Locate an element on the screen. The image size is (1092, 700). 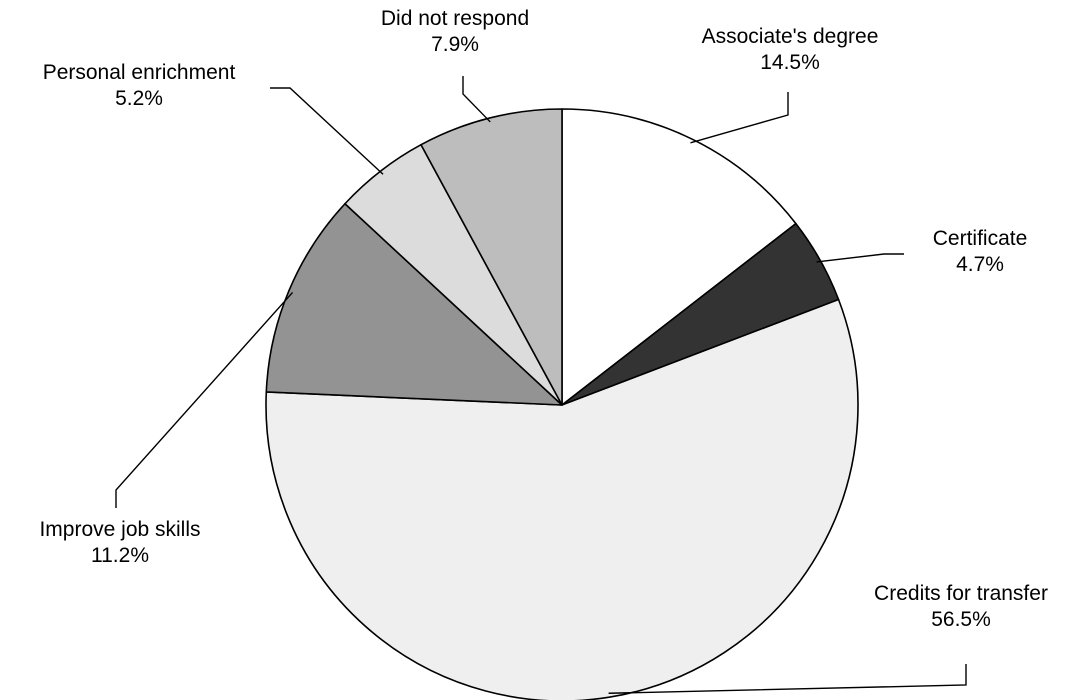
leader-line-credits-for-transfer is located at coordinates (787, 679).